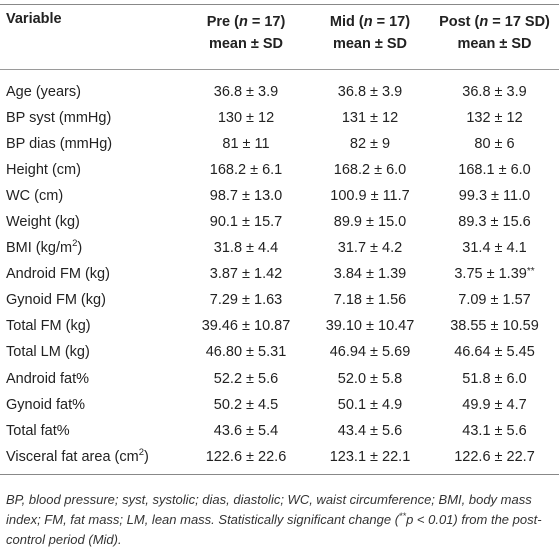 The width and height of the screenshot is (559, 550). Describe the element at coordinates (141, 452) in the screenshot. I see `row-label-sup: 2` at that location.